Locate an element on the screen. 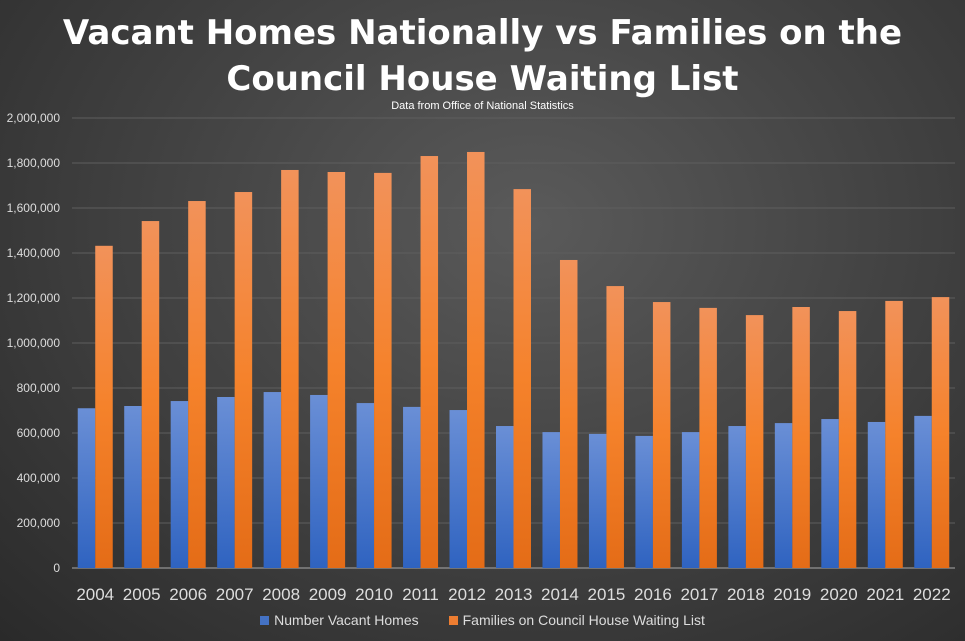 This screenshot has width=965, height=641. bar-families-2010 is located at coordinates (383, 370).